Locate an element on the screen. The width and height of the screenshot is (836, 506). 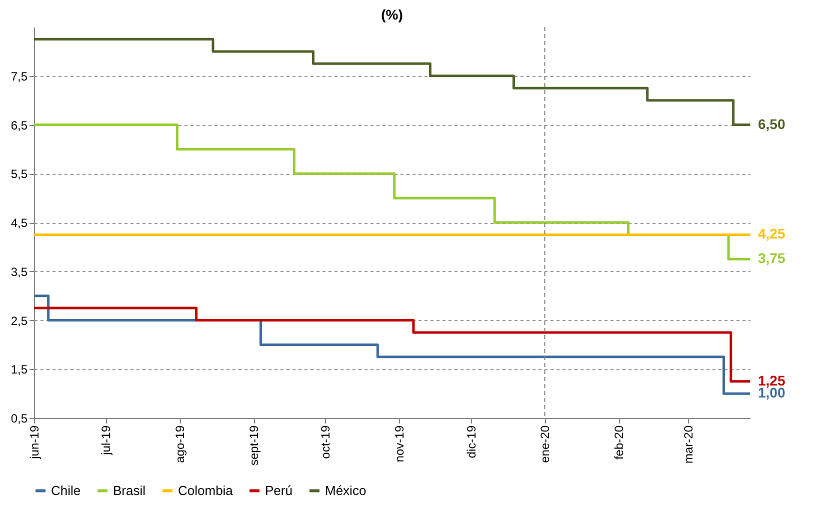
legend-label: Perú is located at coordinates (278, 490).